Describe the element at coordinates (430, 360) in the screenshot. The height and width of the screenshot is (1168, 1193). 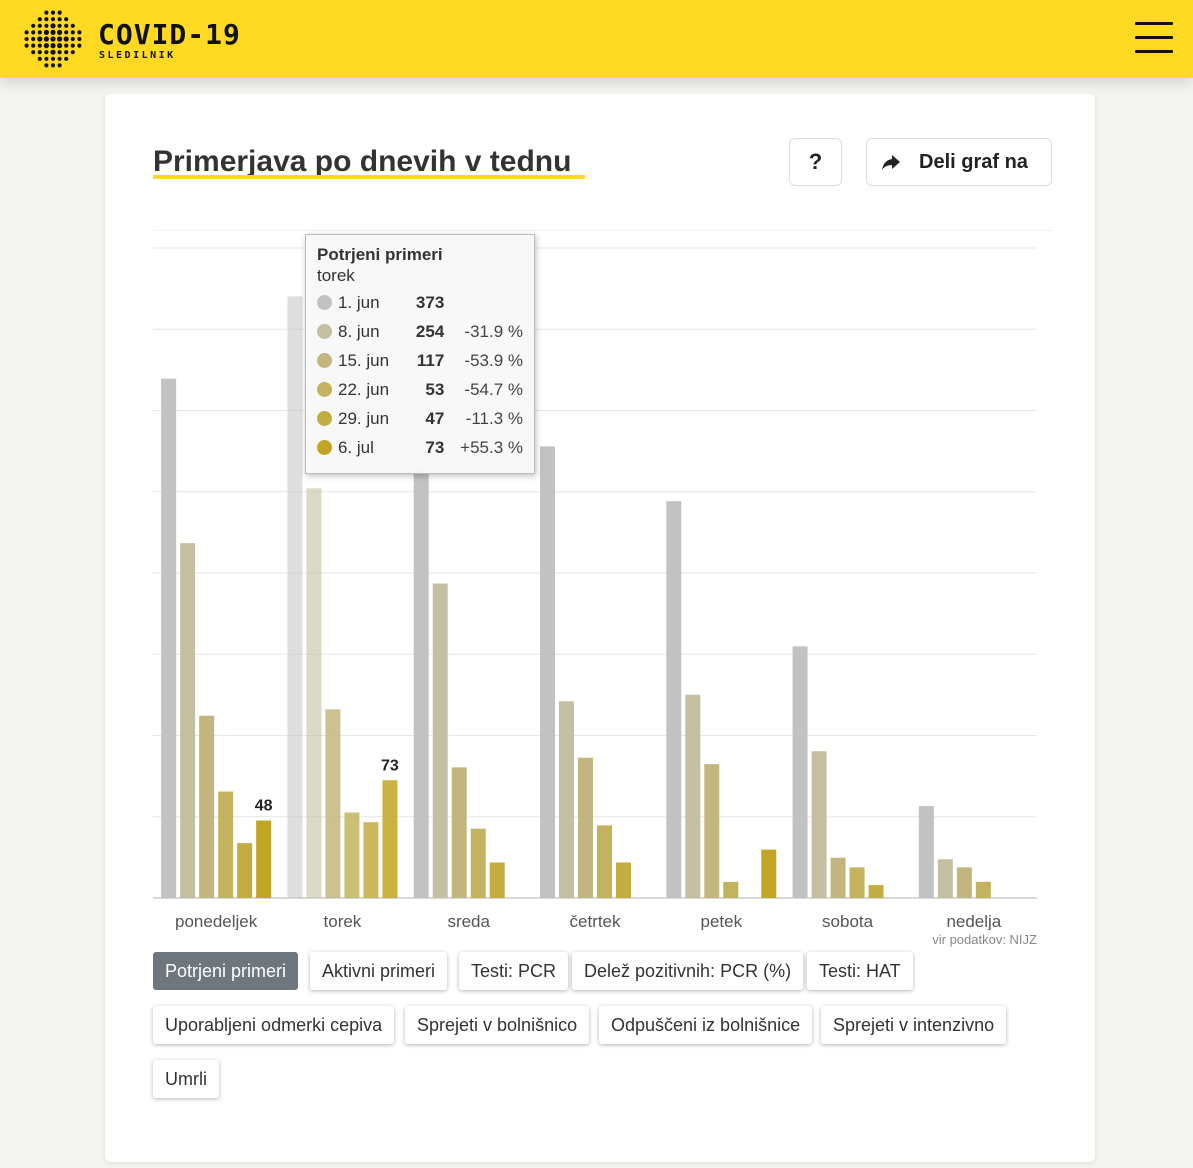
I see `tooltip-value: 117` at that location.